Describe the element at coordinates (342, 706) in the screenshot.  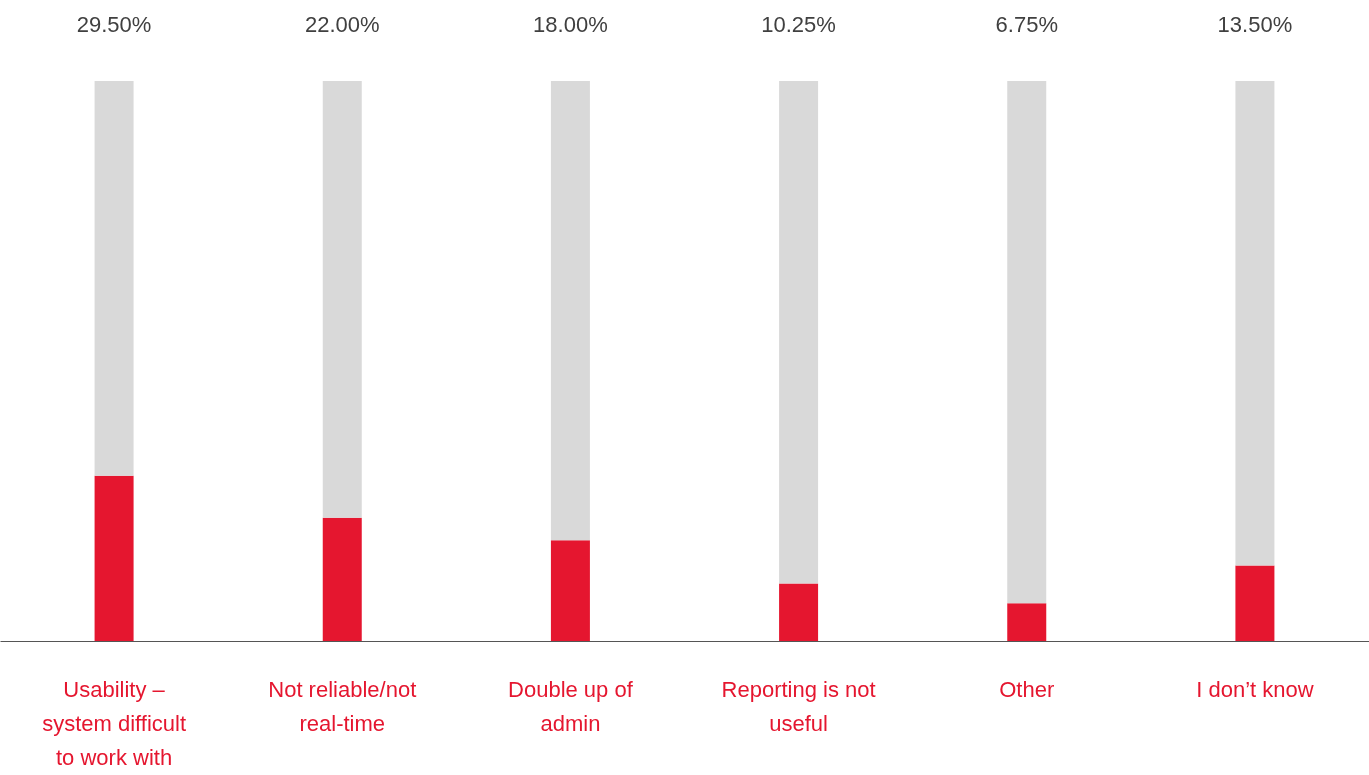
I see `x-tick-label: Not reliable/not real-time` at that location.